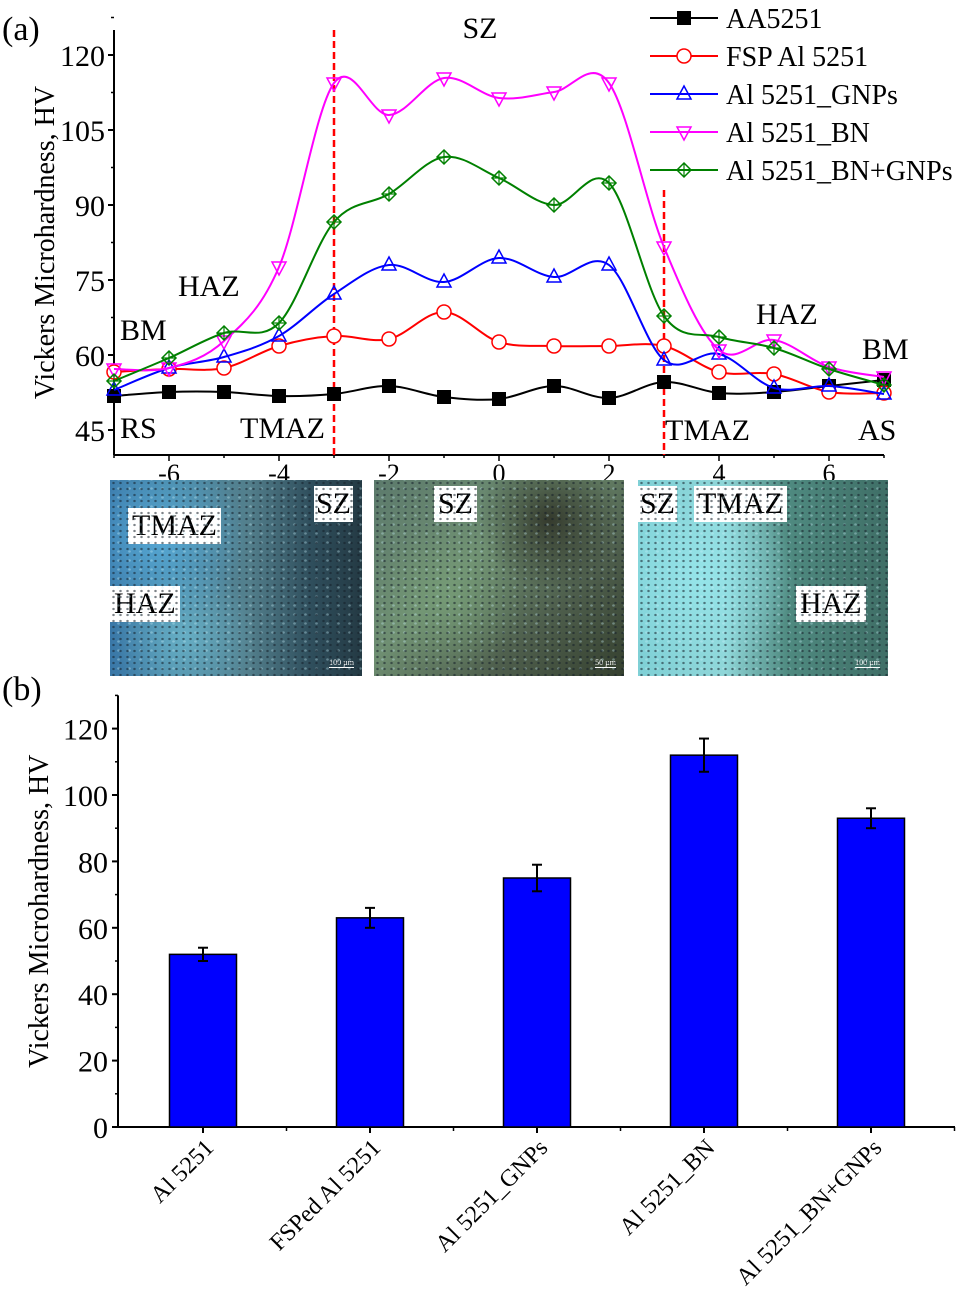  Describe the element at coordinates (145, 604) in the screenshot. I see `micrograph-label: HAZ` at that location.